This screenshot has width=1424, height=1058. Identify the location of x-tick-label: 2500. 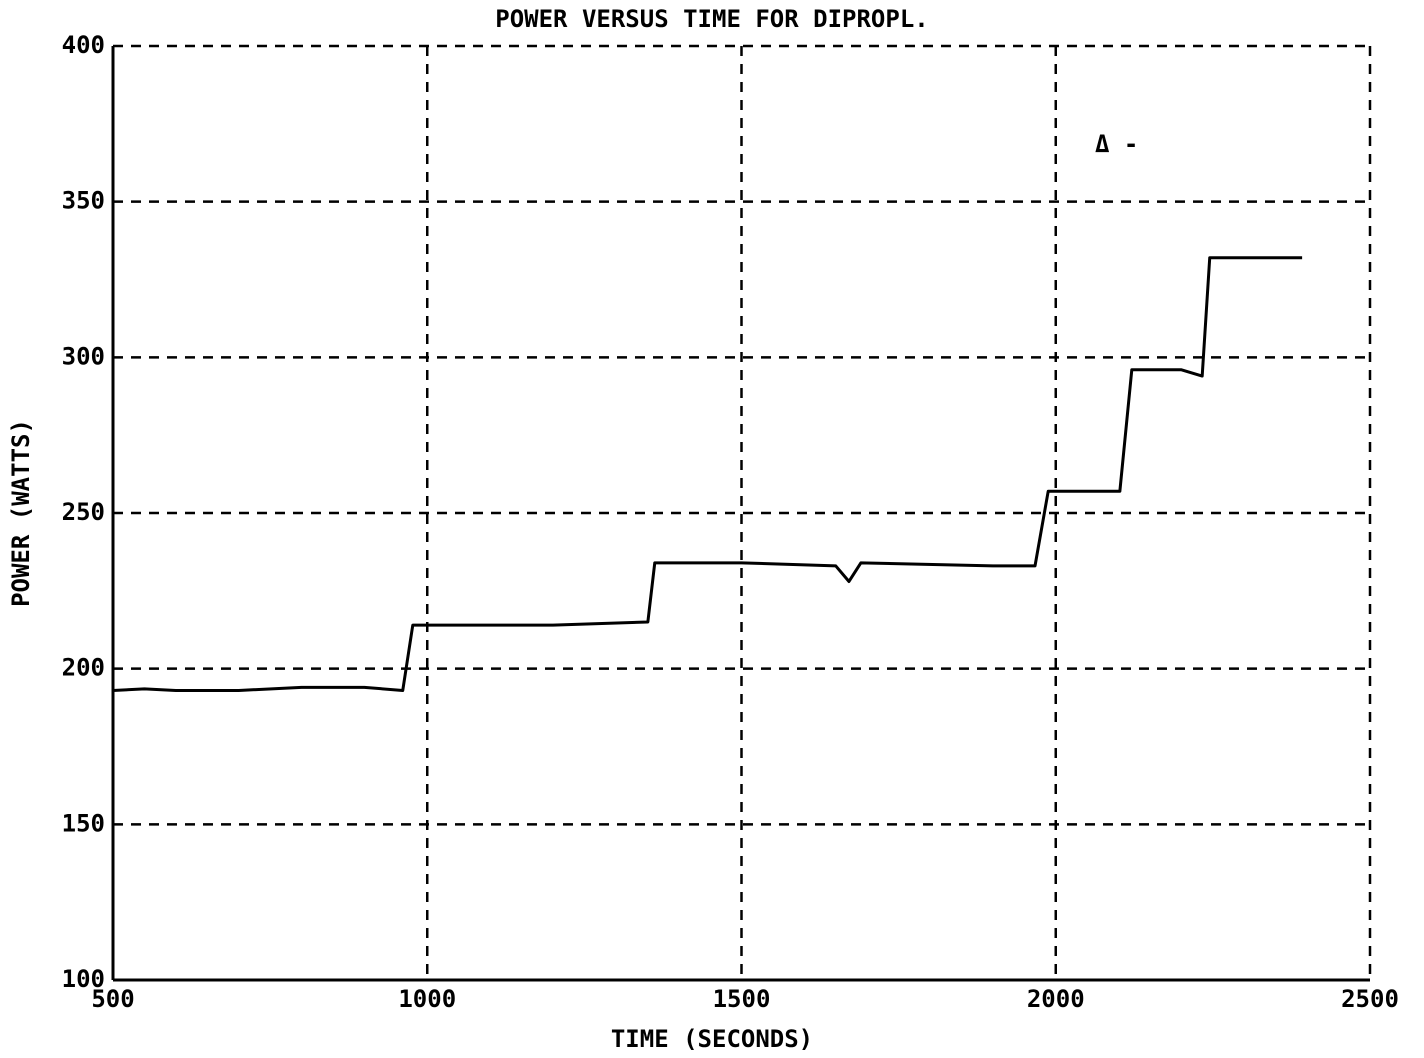
(1370, 999).